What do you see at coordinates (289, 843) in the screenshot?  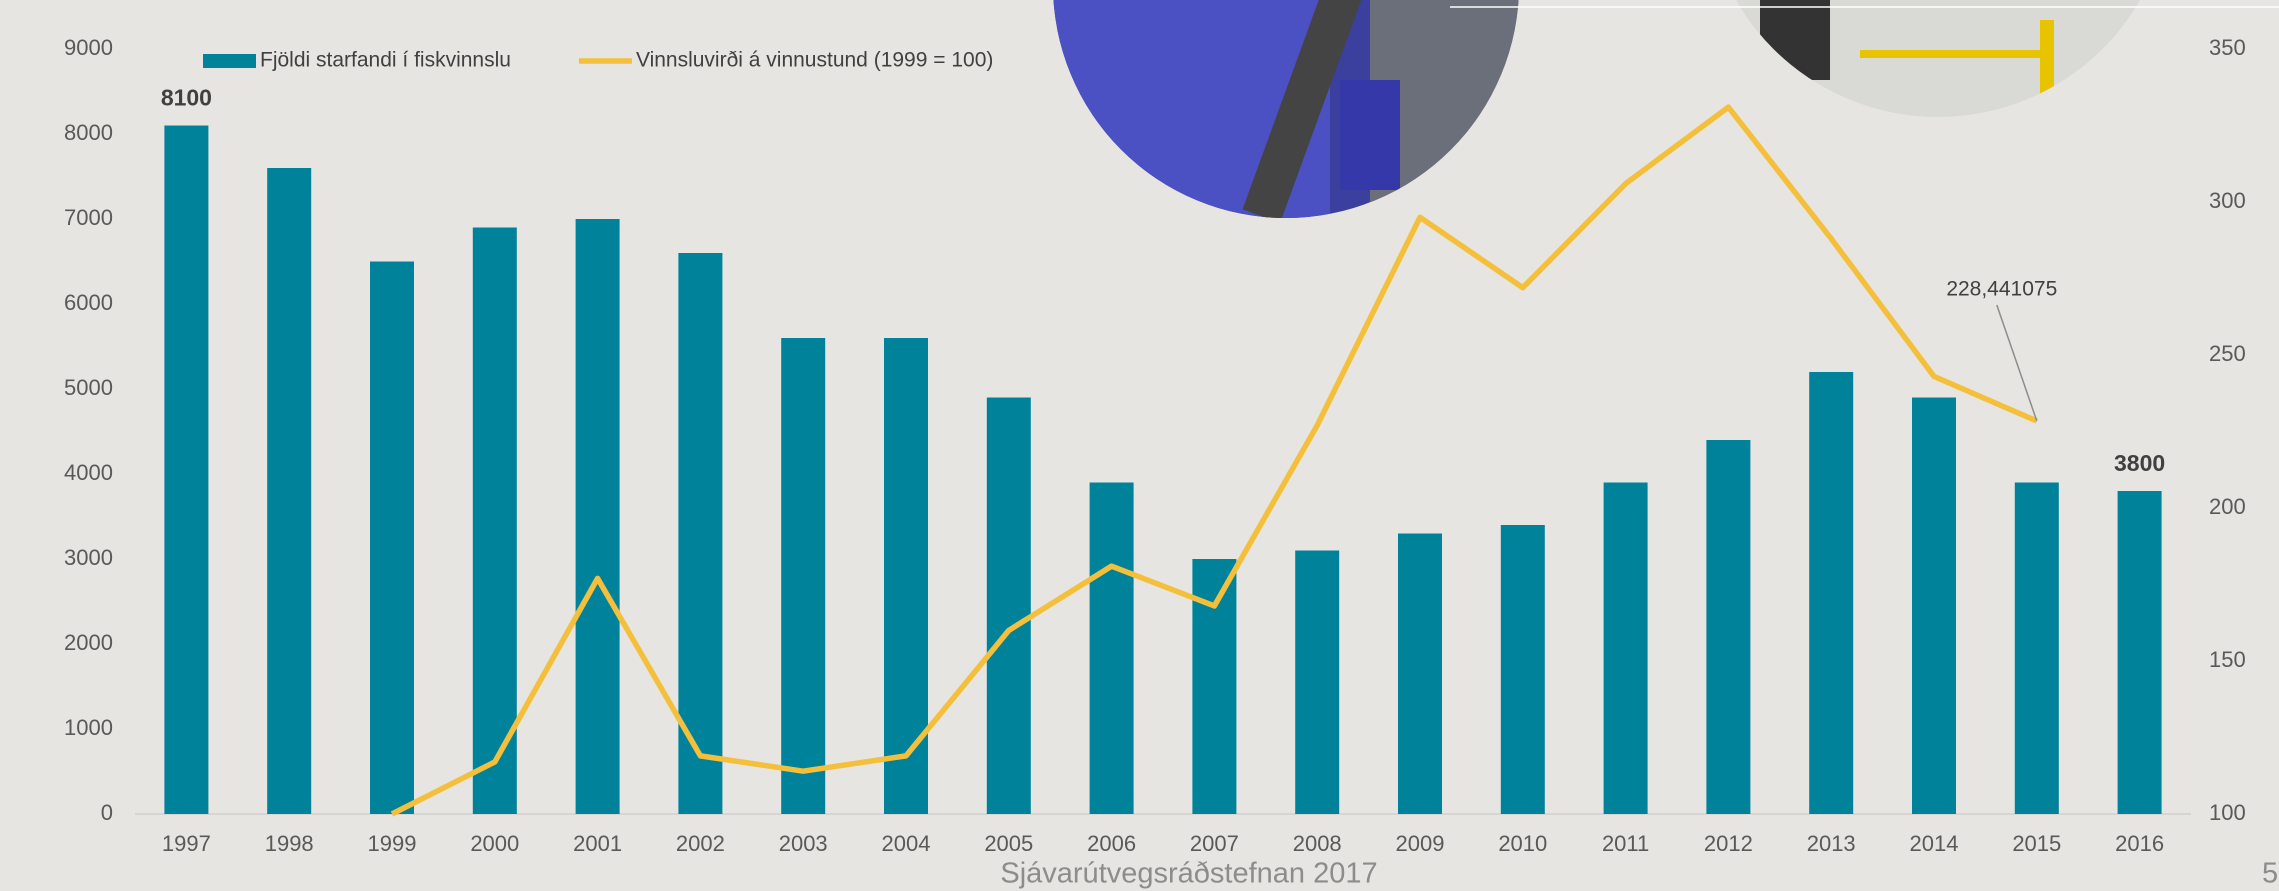 I see `x-tick-label: 1998` at bounding box center [289, 843].